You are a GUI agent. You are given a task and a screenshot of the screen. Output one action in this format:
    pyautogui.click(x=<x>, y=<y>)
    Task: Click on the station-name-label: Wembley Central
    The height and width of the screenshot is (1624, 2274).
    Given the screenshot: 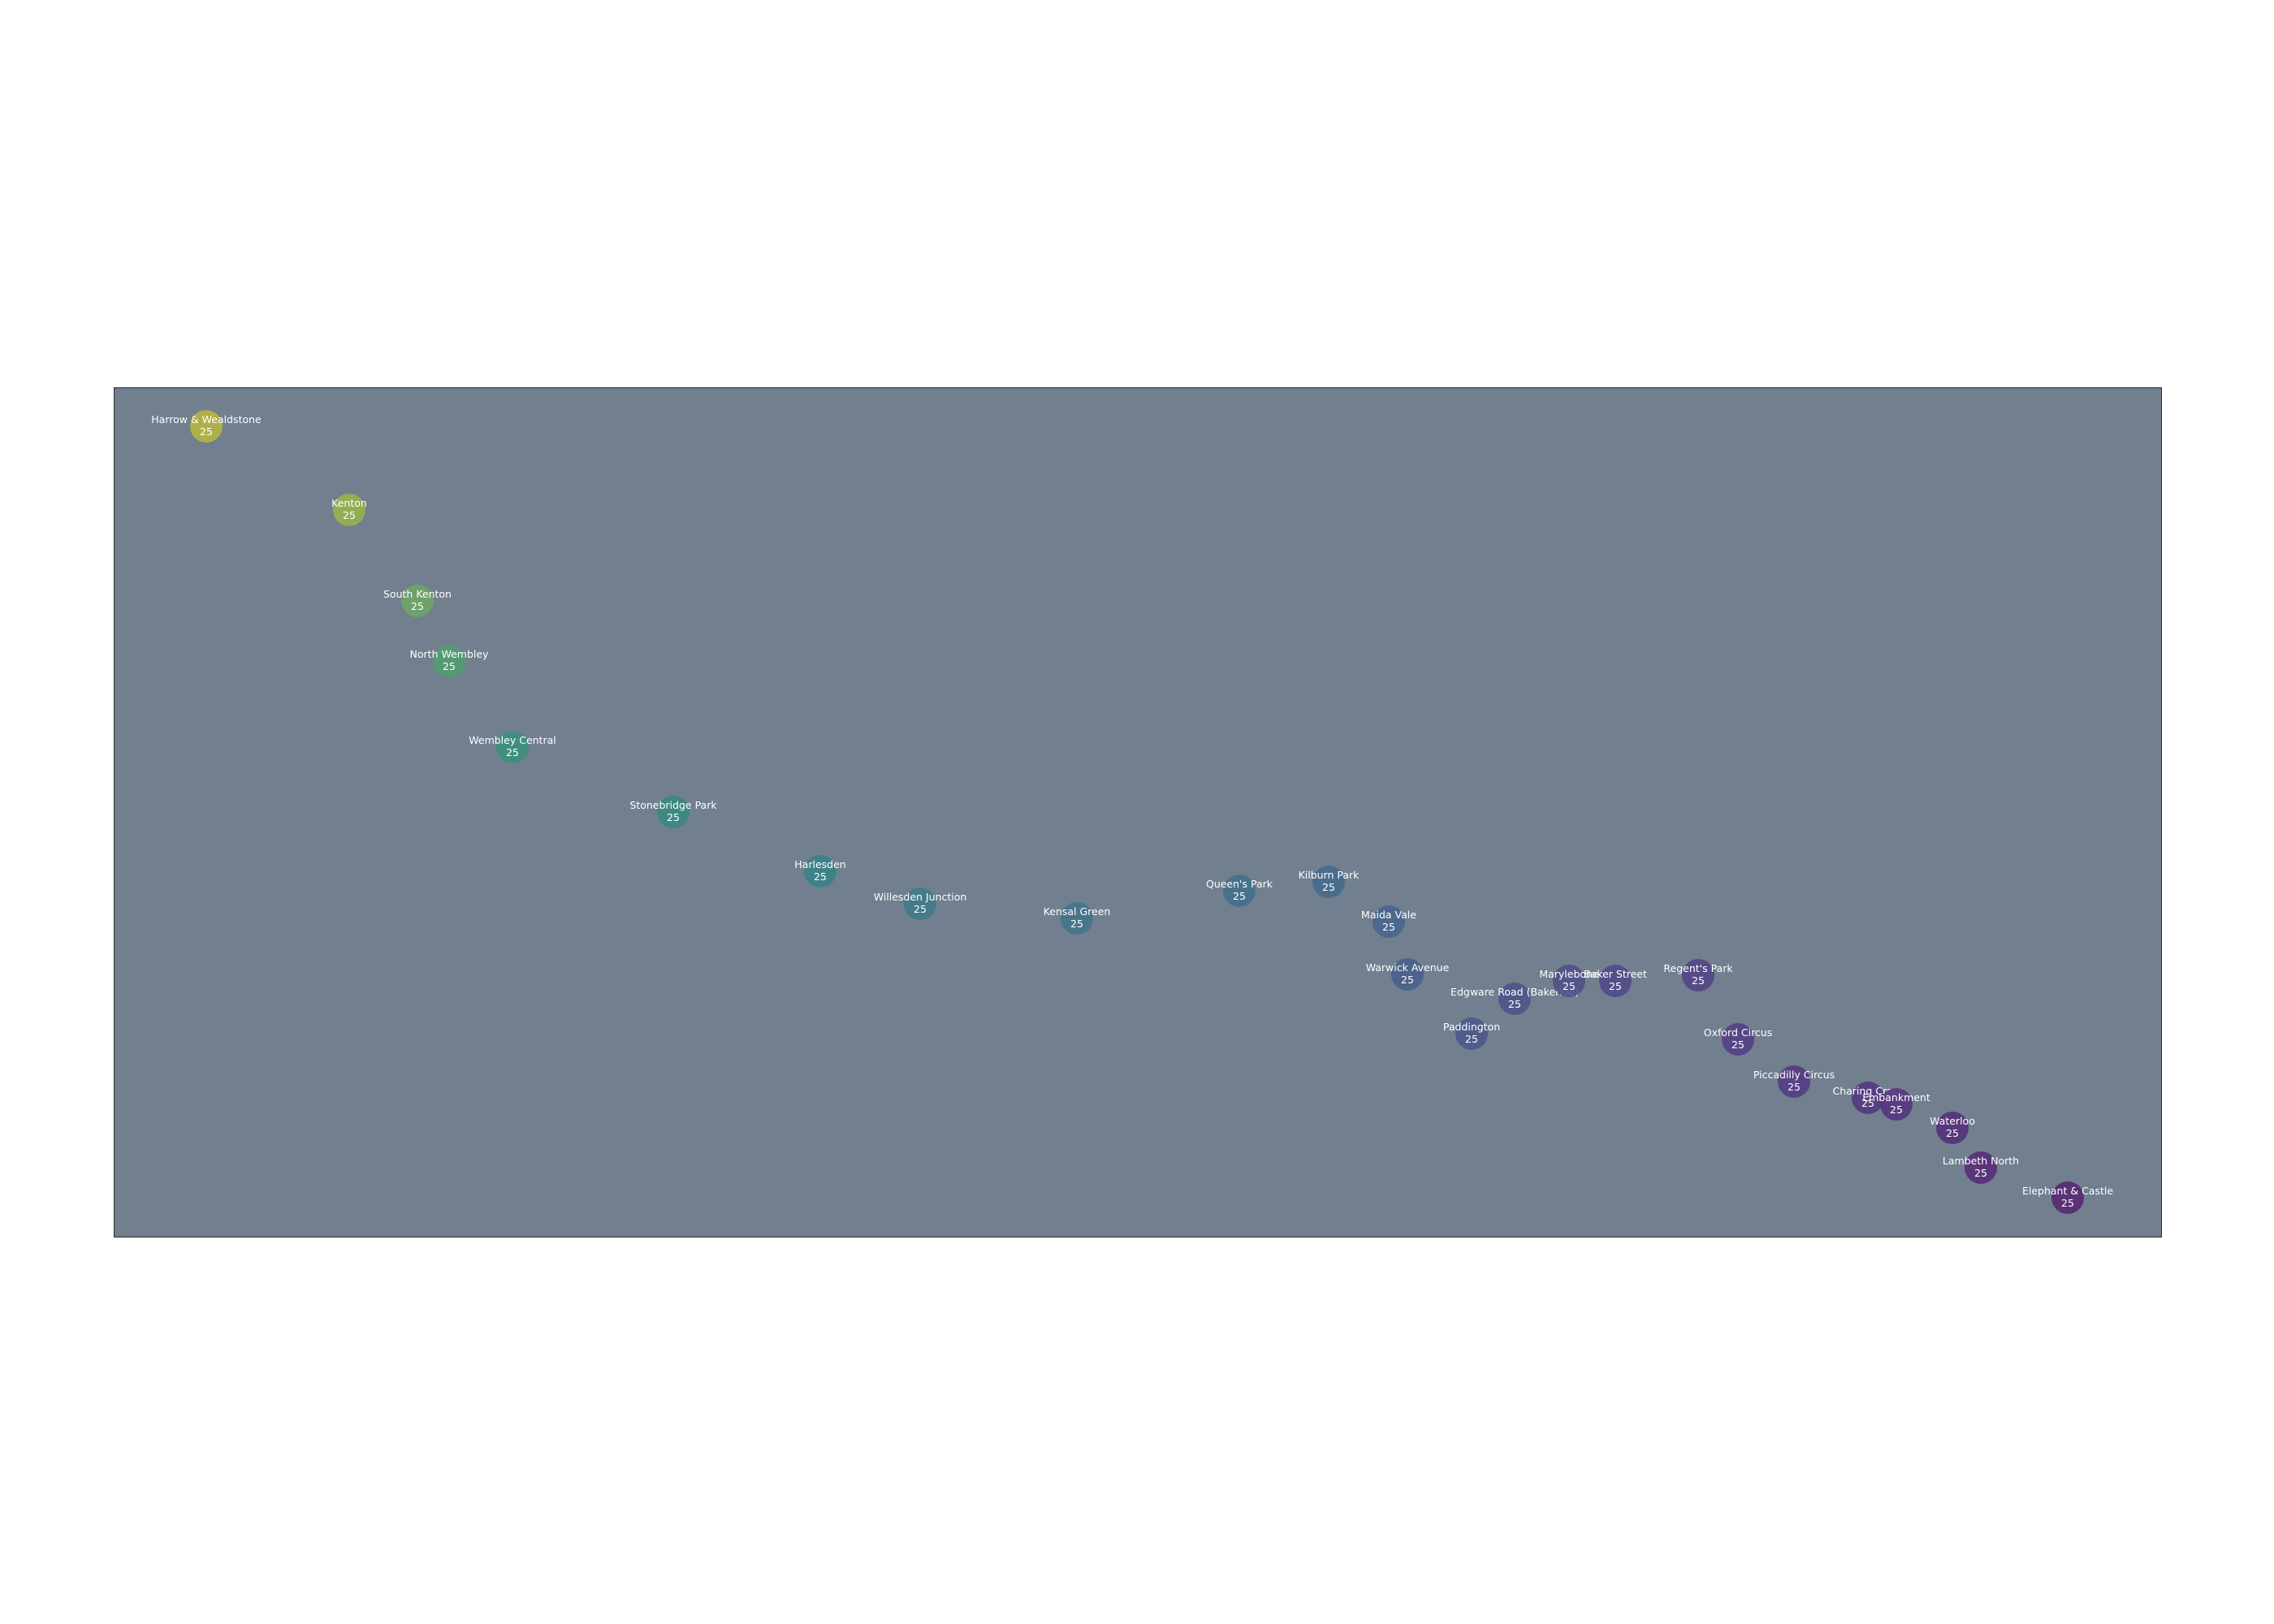 What is the action you would take?
    pyautogui.click(x=512, y=740)
    